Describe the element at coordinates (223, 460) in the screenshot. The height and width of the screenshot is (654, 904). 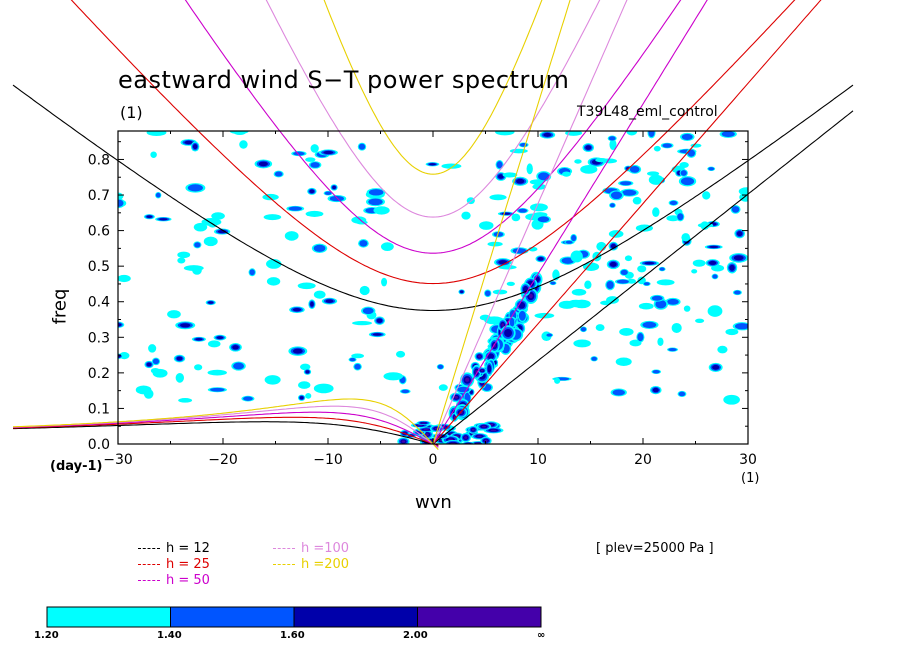
I see `x-tick-label: −20` at that location.